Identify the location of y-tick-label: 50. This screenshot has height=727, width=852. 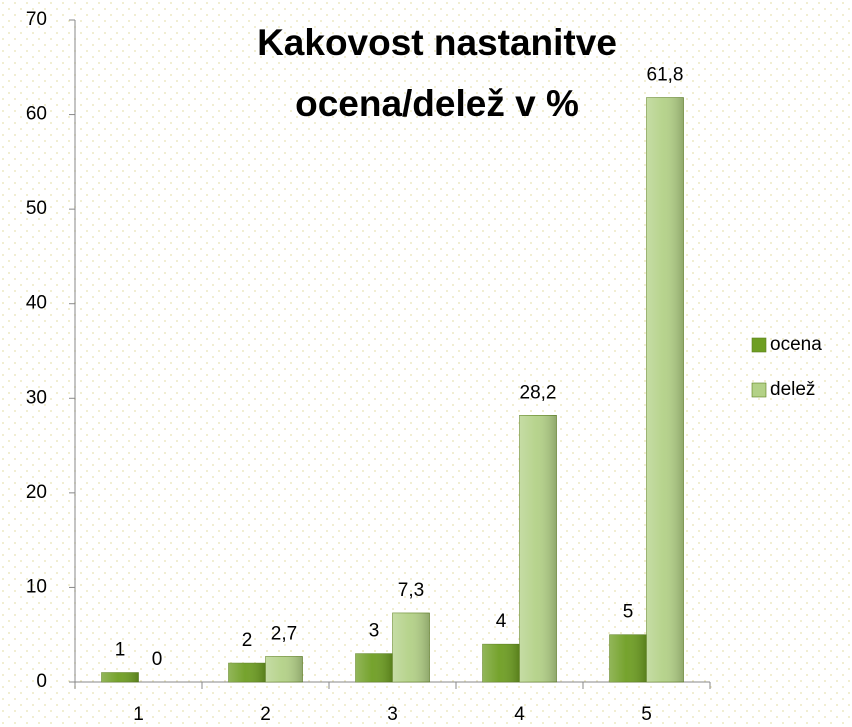
(36, 208).